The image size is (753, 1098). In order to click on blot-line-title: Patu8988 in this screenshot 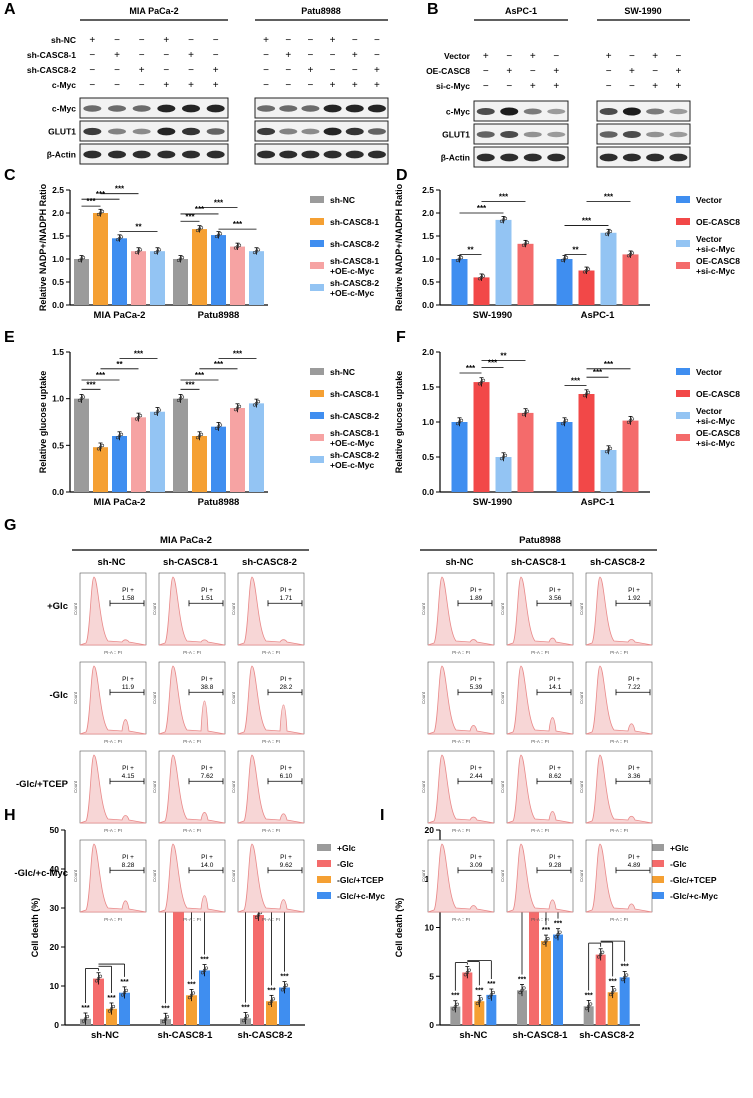, I will do `click(321, 11)`.